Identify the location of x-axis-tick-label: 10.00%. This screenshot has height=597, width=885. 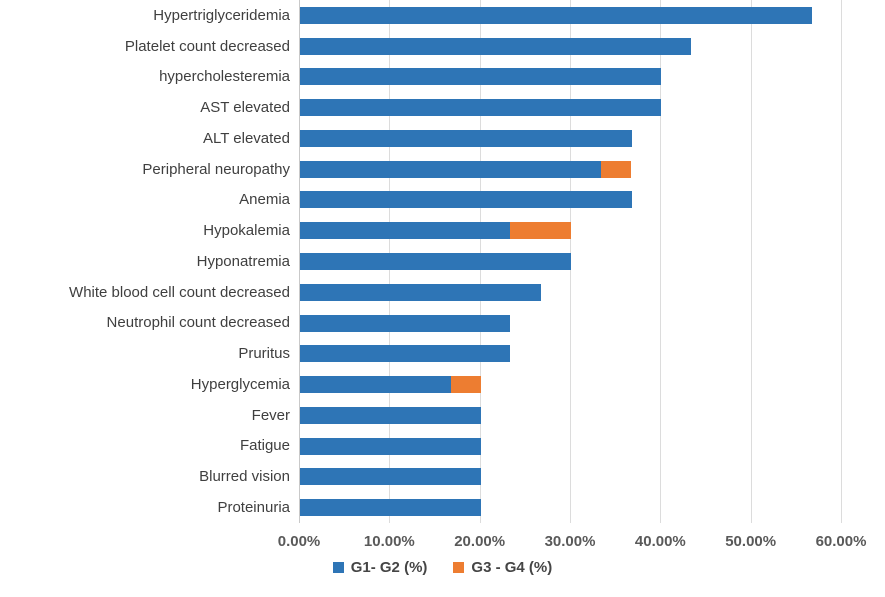
(389, 541).